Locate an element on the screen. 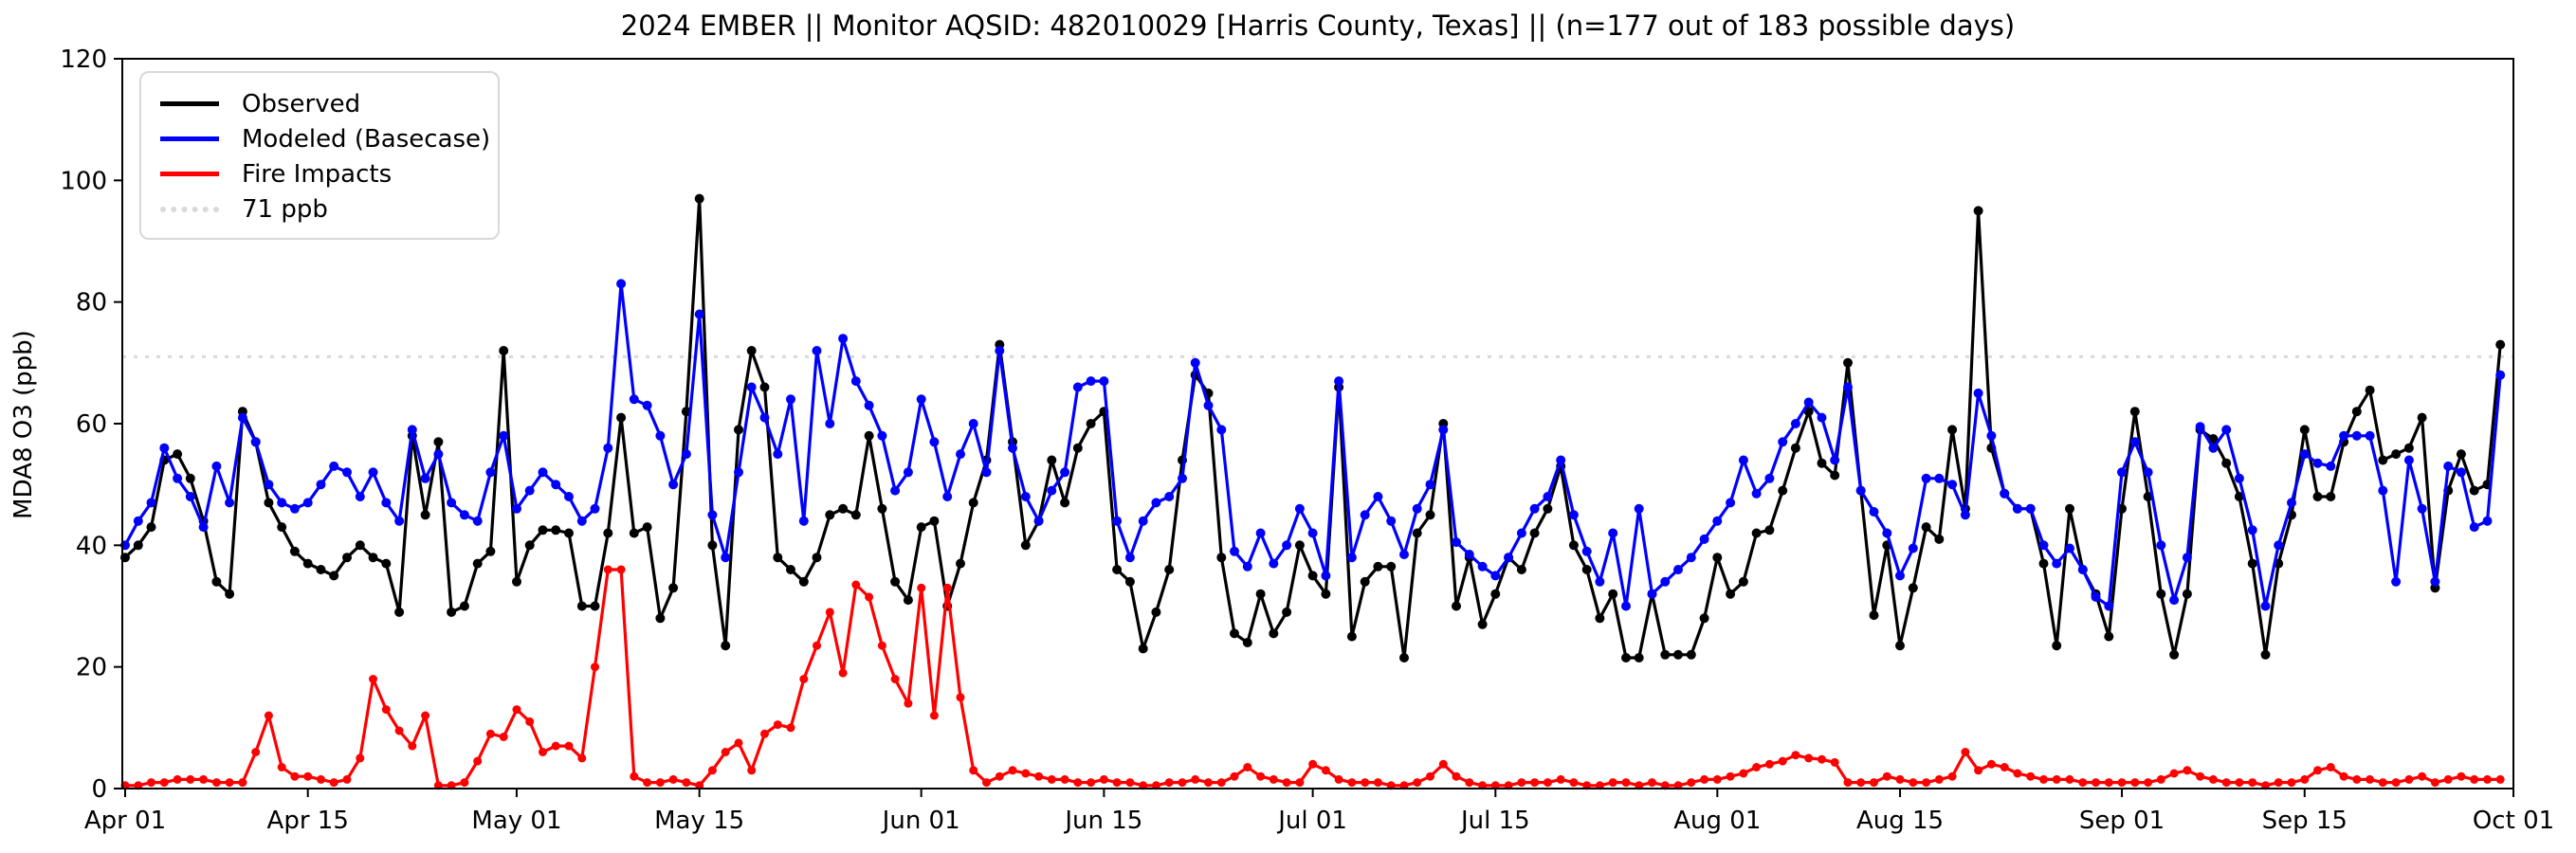 The height and width of the screenshot is (853, 2576). legend-item-2: Fire Impacts is located at coordinates (319, 173).